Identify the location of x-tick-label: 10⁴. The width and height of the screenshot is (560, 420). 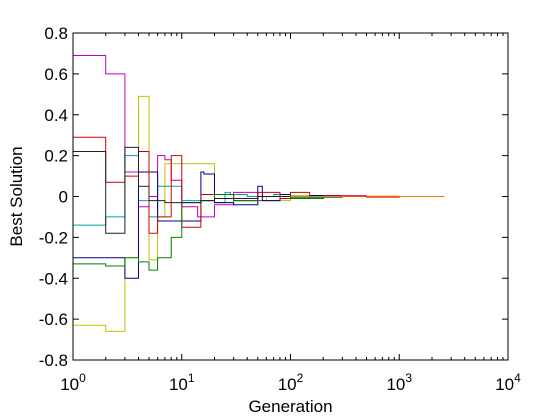
(508, 382).